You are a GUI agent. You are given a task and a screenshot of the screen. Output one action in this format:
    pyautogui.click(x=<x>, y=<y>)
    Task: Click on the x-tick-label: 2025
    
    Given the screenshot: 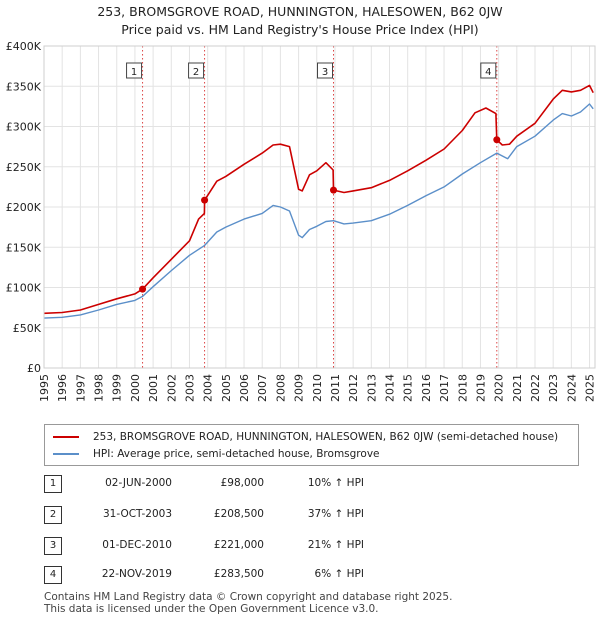 What is the action you would take?
    pyautogui.click(x=590, y=388)
    